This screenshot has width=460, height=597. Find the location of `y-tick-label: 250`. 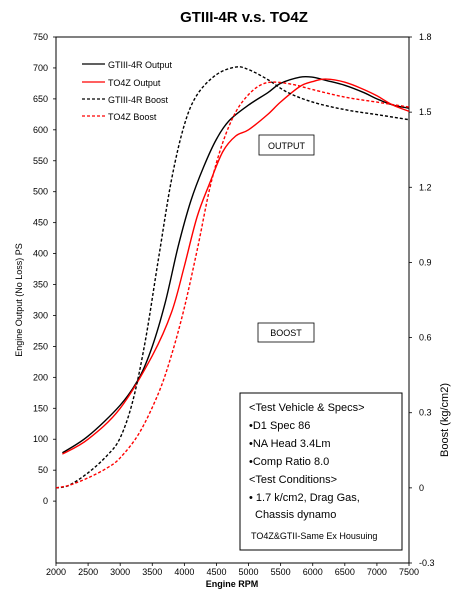

y-tick-label: 250 is located at coordinates (40, 346).